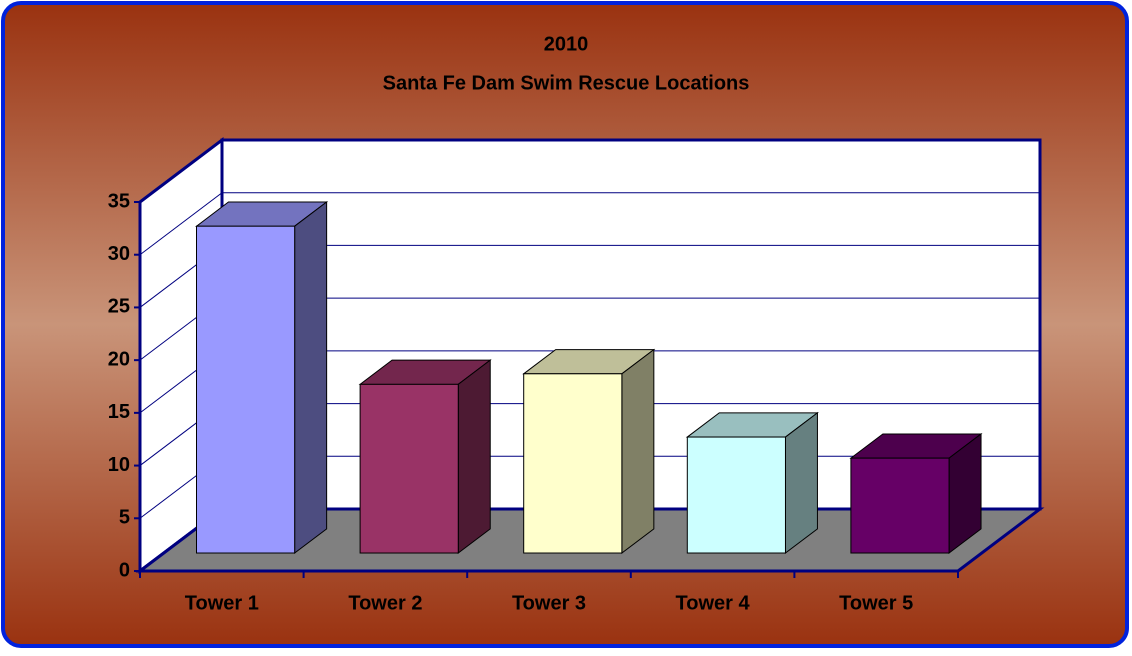 This screenshot has width=1132, height=656. Describe the element at coordinates (119, 254) in the screenshot. I see `y-tick-label: 30` at that location.